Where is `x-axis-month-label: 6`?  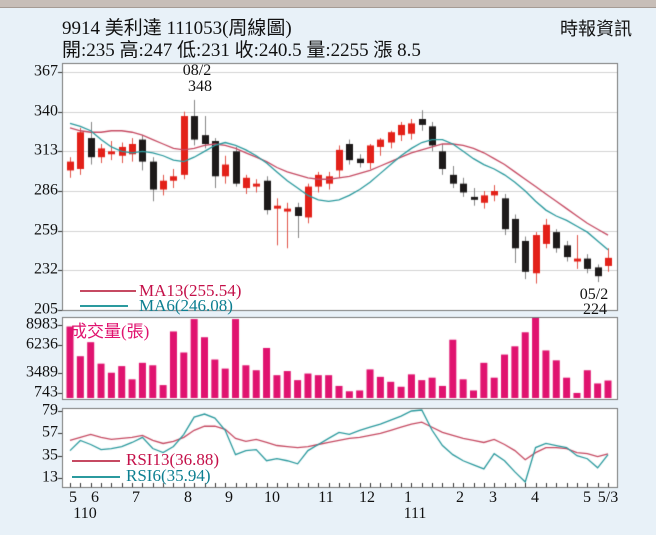
x-axis-month-label: 6 is located at coordinates (95, 497).